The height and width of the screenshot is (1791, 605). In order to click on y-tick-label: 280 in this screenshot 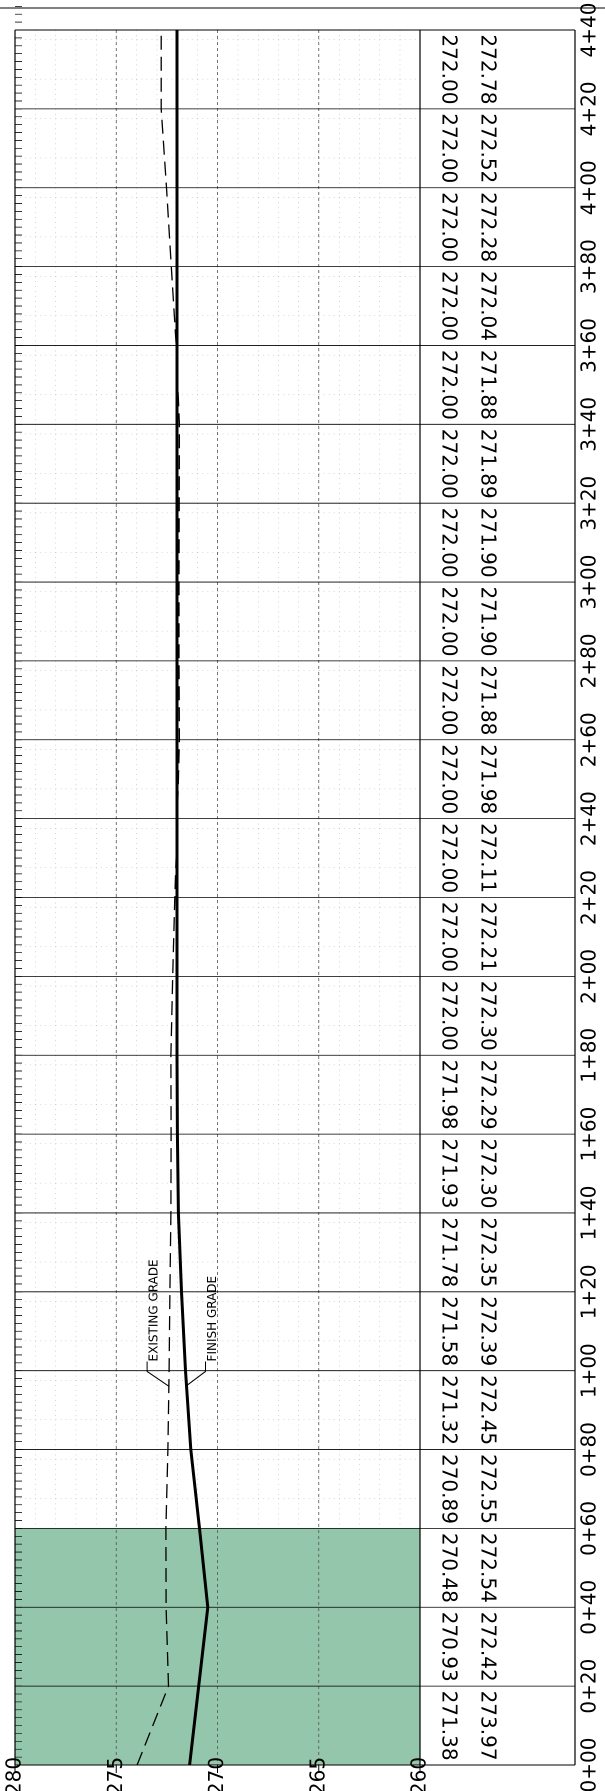, I will do `click(14, 1774)`.